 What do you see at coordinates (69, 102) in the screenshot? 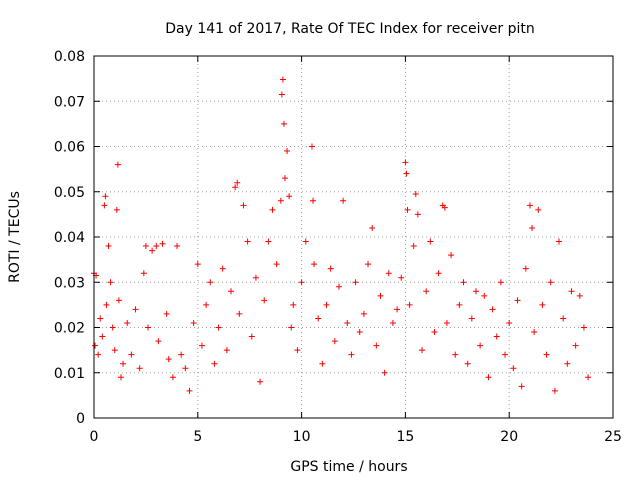
I see `y-tick-label: 0.07` at bounding box center [69, 102].